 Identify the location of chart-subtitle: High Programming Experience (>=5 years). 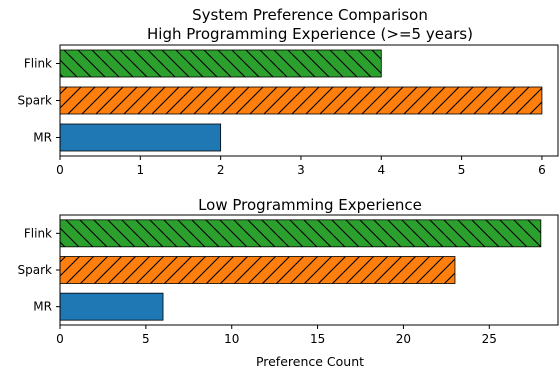
(310, 34).